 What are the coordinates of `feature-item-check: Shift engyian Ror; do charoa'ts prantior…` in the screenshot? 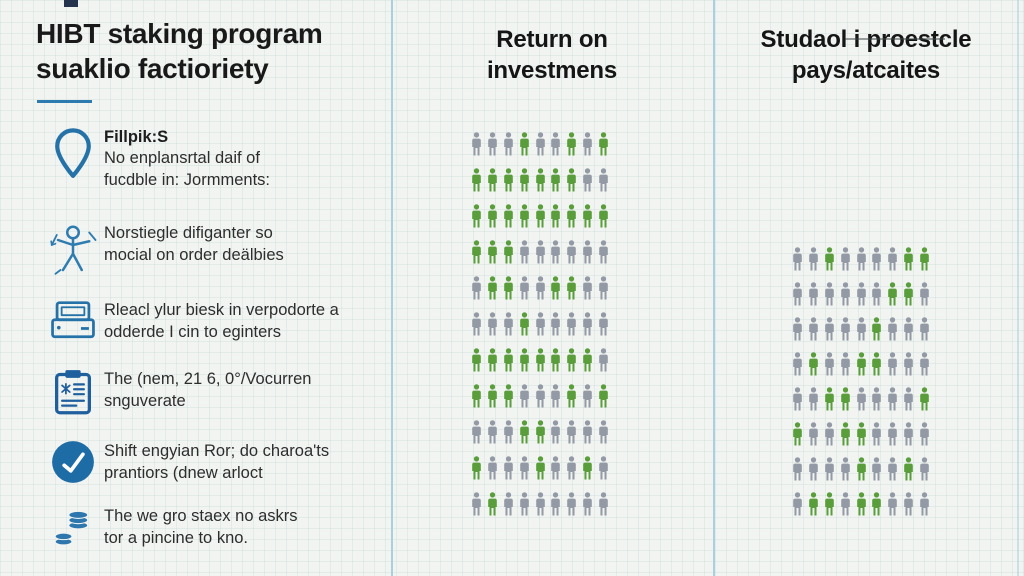 It's located at (185, 462).